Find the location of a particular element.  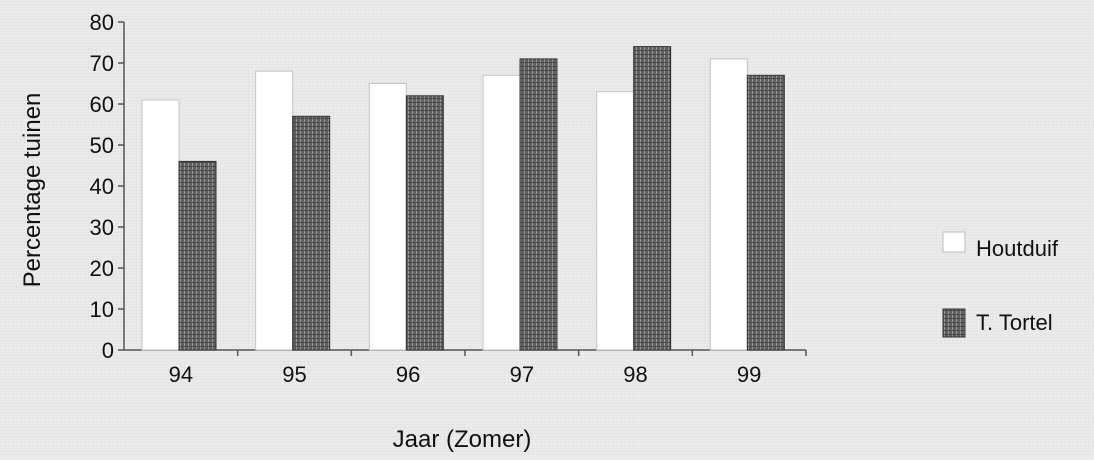

legend-swatch-houtduif is located at coordinates (954, 242).